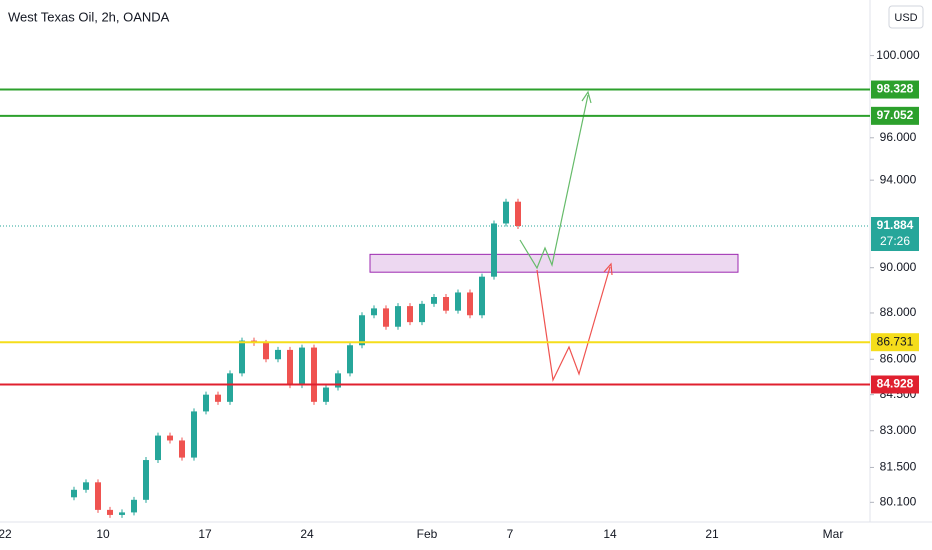 The height and width of the screenshot is (550, 932). What do you see at coordinates (895, 241) in the screenshot?
I see `countdown-label: 27:26` at bounding box center [895, 241].